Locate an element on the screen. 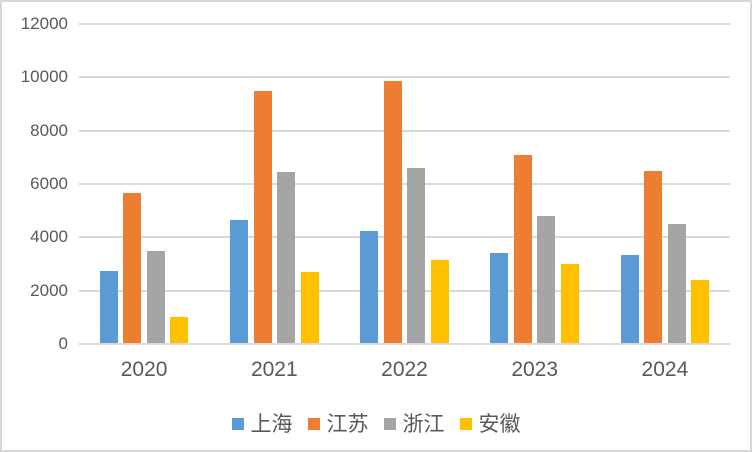 This screenshot has width=752, height=452. gridline-2000 is located at coordinates (404, 290).